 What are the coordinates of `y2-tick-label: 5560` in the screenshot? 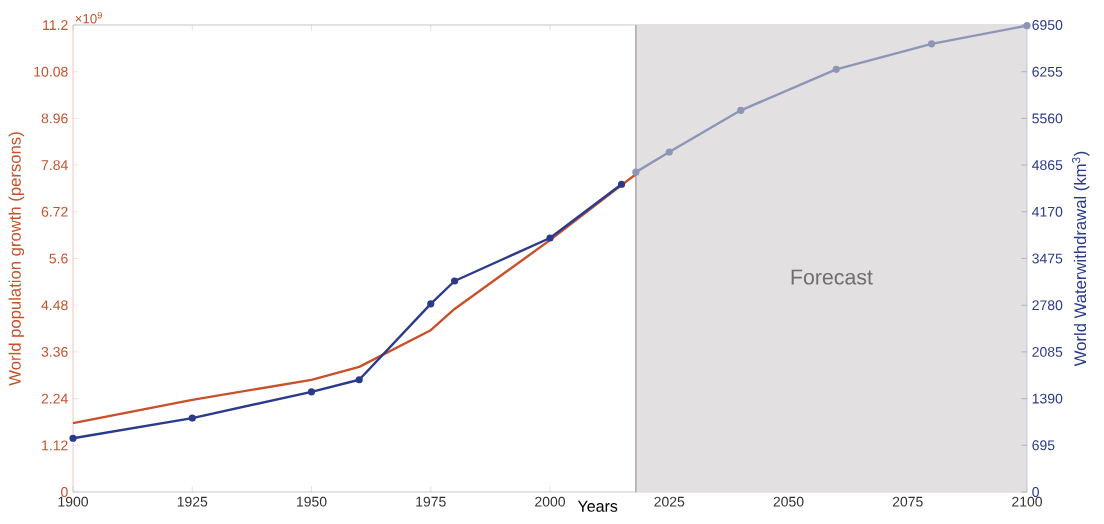 It's located at (1047, 118).